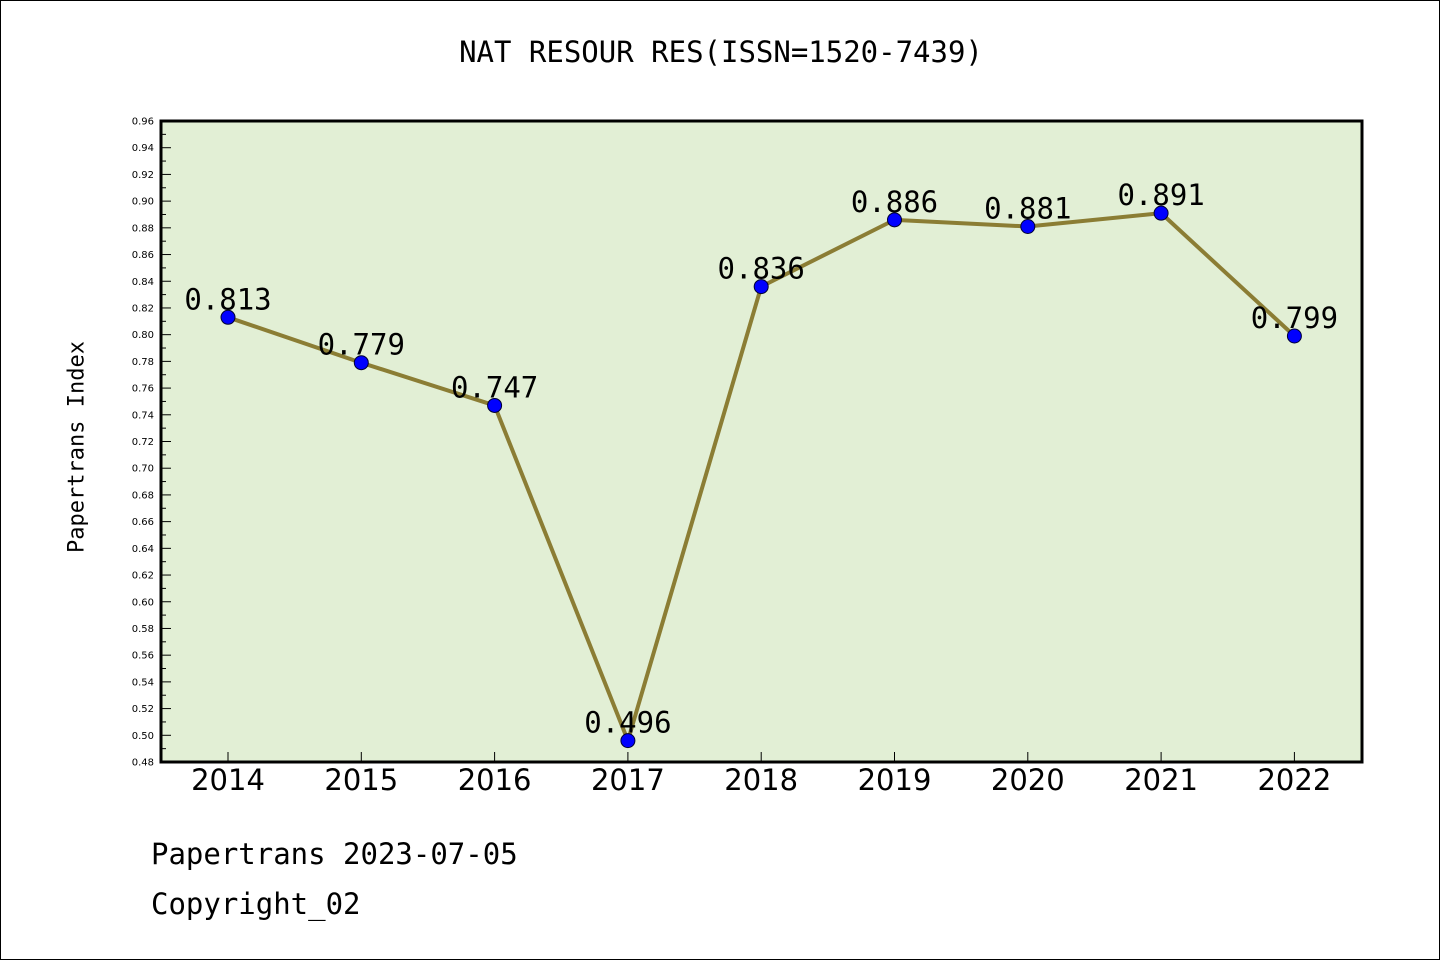 This screenshot has height=961, width=1440. What do you see at coordinates (495, 780) in the screenshot?
I see `x-tick-label: 2016` at bounding box center [495, 780].